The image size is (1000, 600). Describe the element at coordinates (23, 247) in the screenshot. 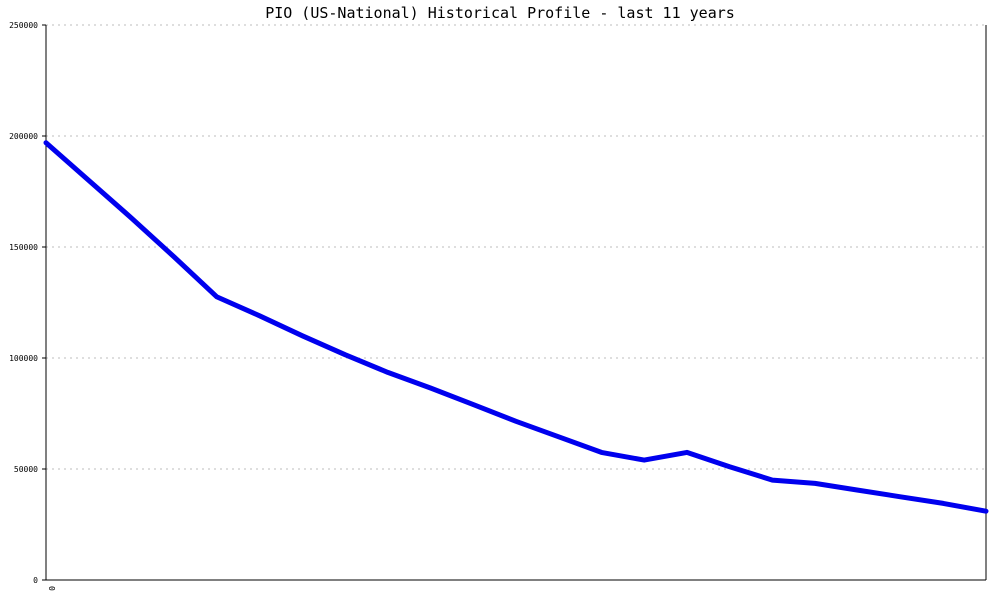

I see `y-tick-label: 150000` at that location.